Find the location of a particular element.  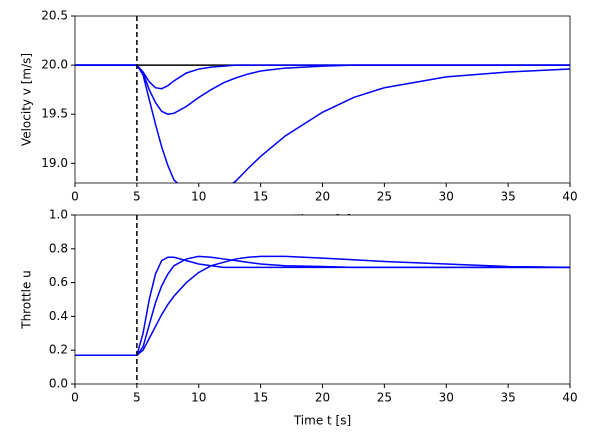

y-tick-label: 20.5 is located at coordinates (54, 16).